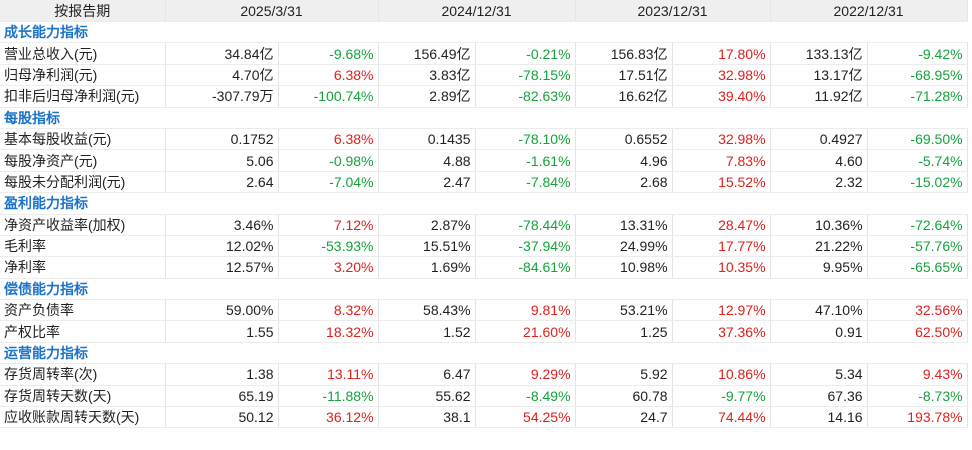  What do you see at coordinates (673, 11) in the screenshot?
I see `period-header: 2023/12/31` at bounding box center [673, 11].